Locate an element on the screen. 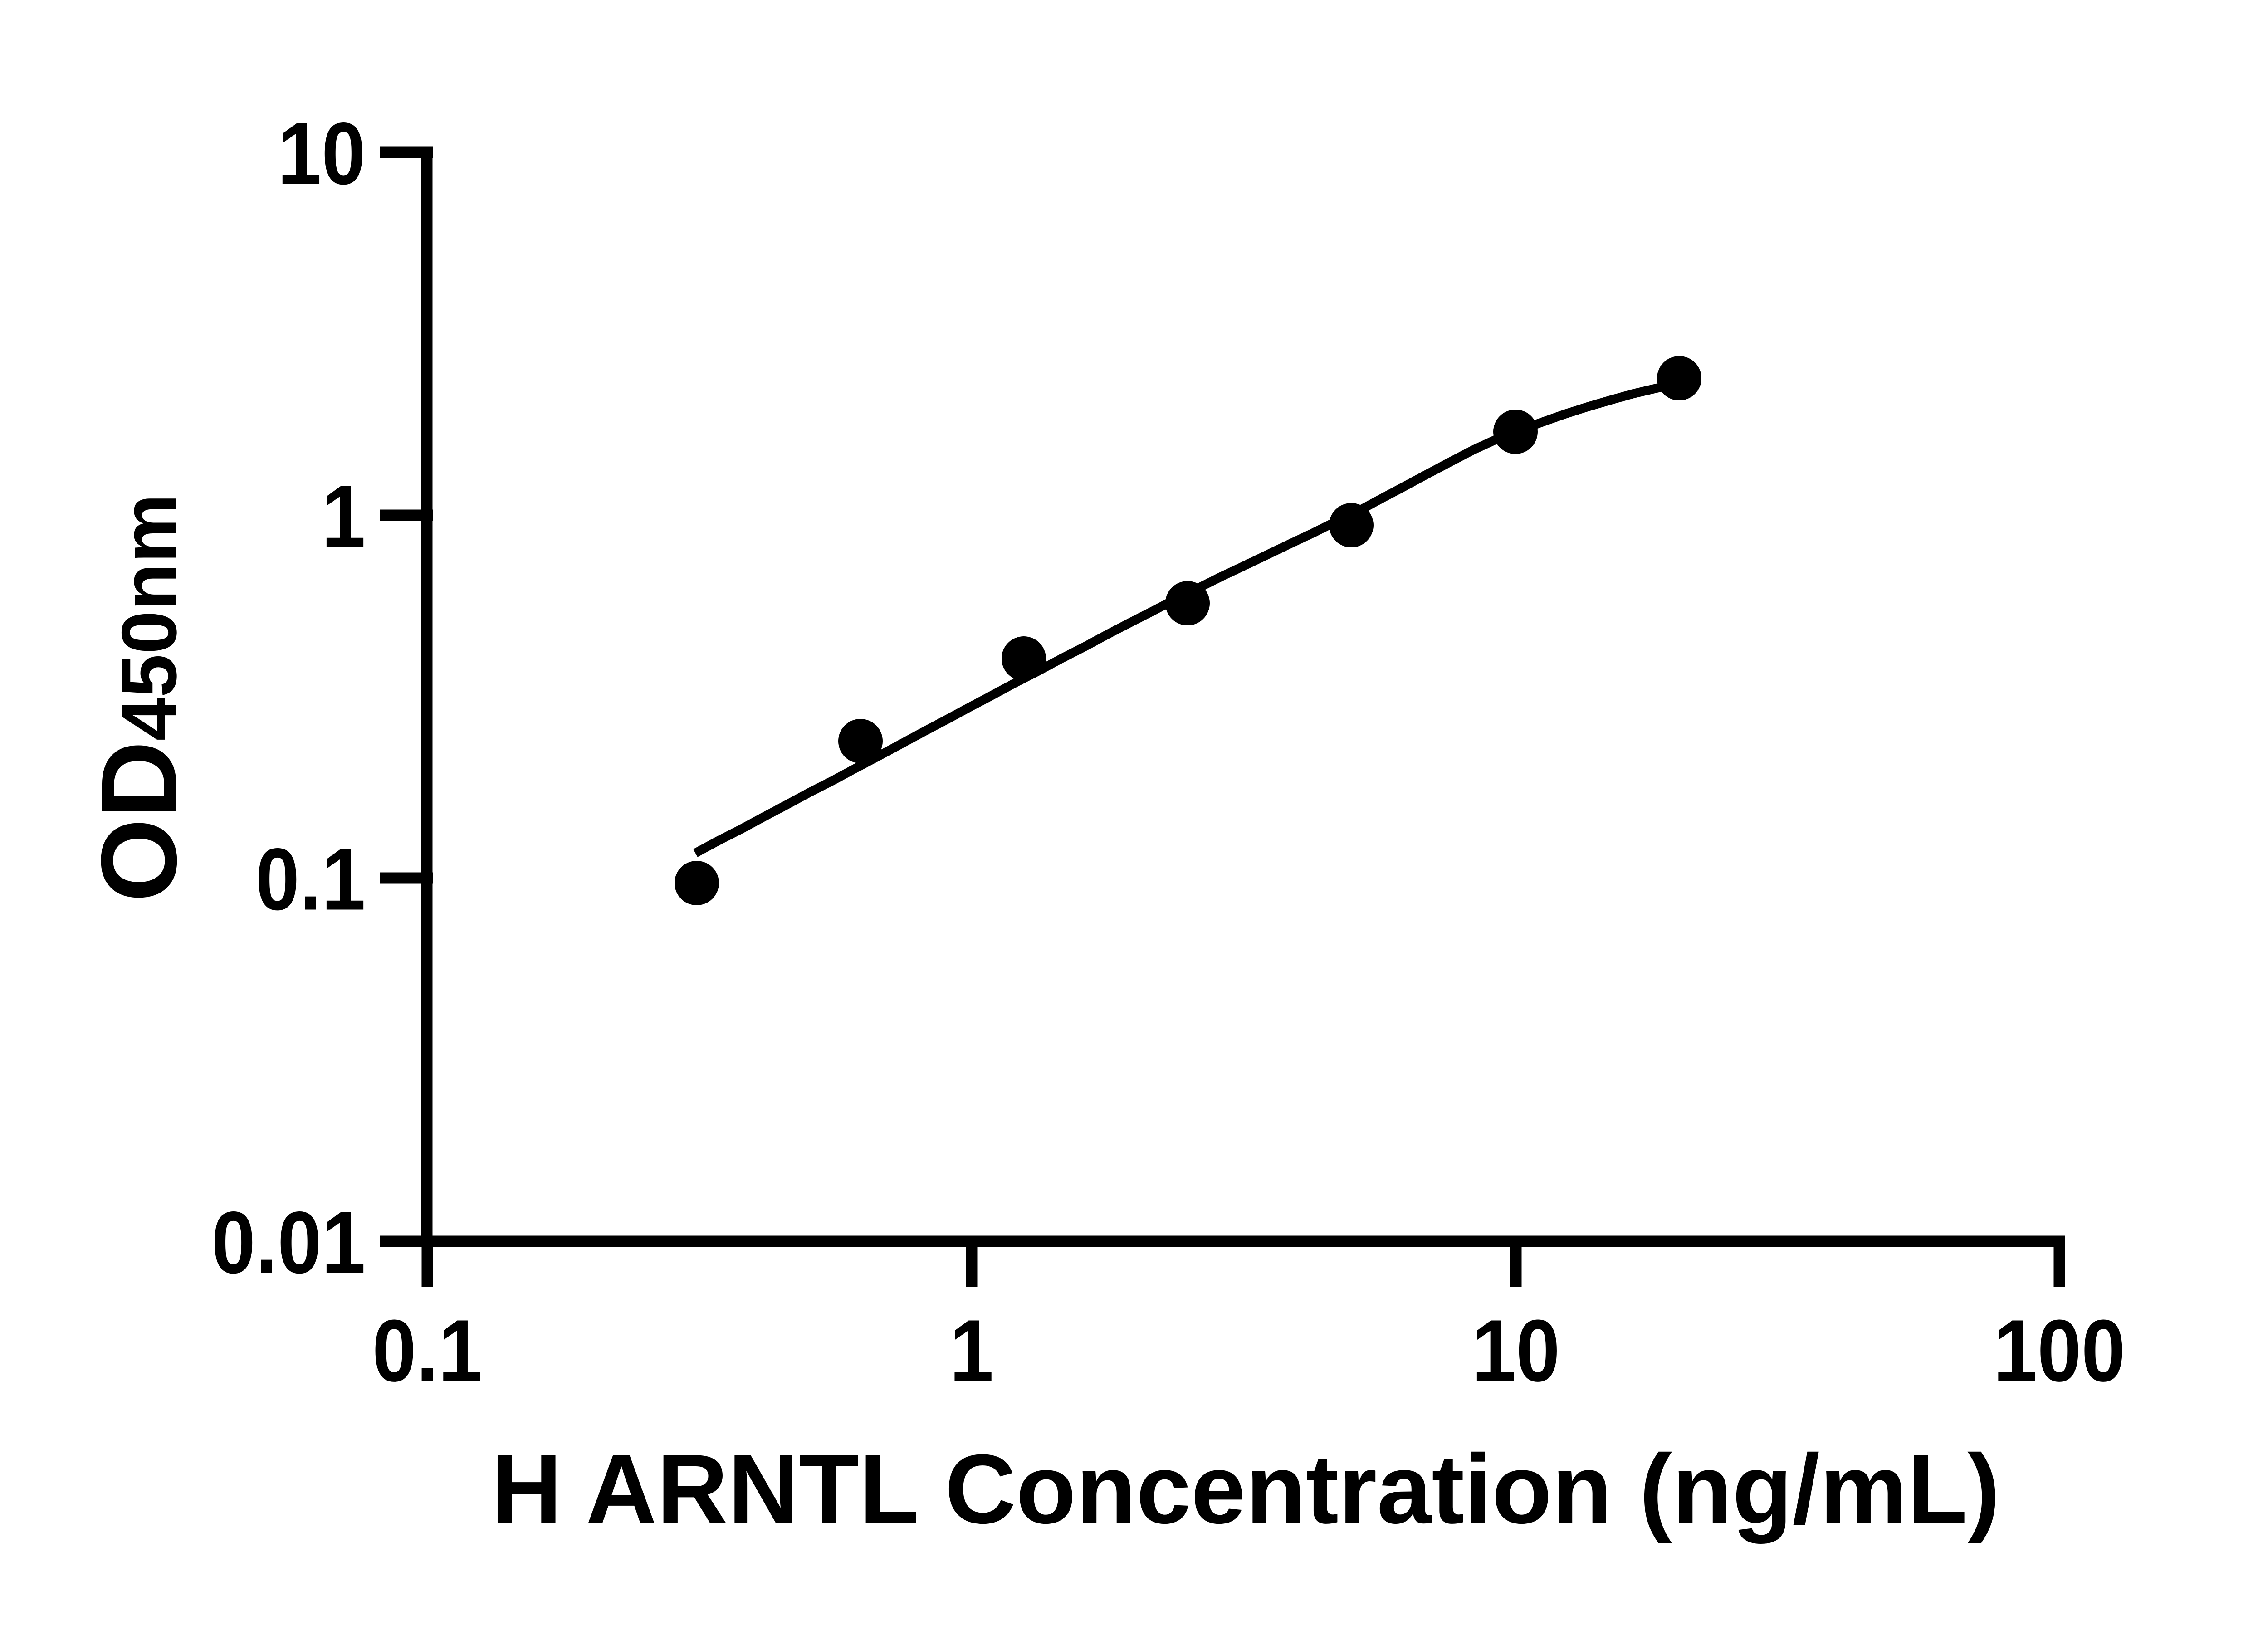 Image resolution: width=2268 pixels, height=1635 pixels. svg-text: 100 is located at coordinates (2059, 1351).